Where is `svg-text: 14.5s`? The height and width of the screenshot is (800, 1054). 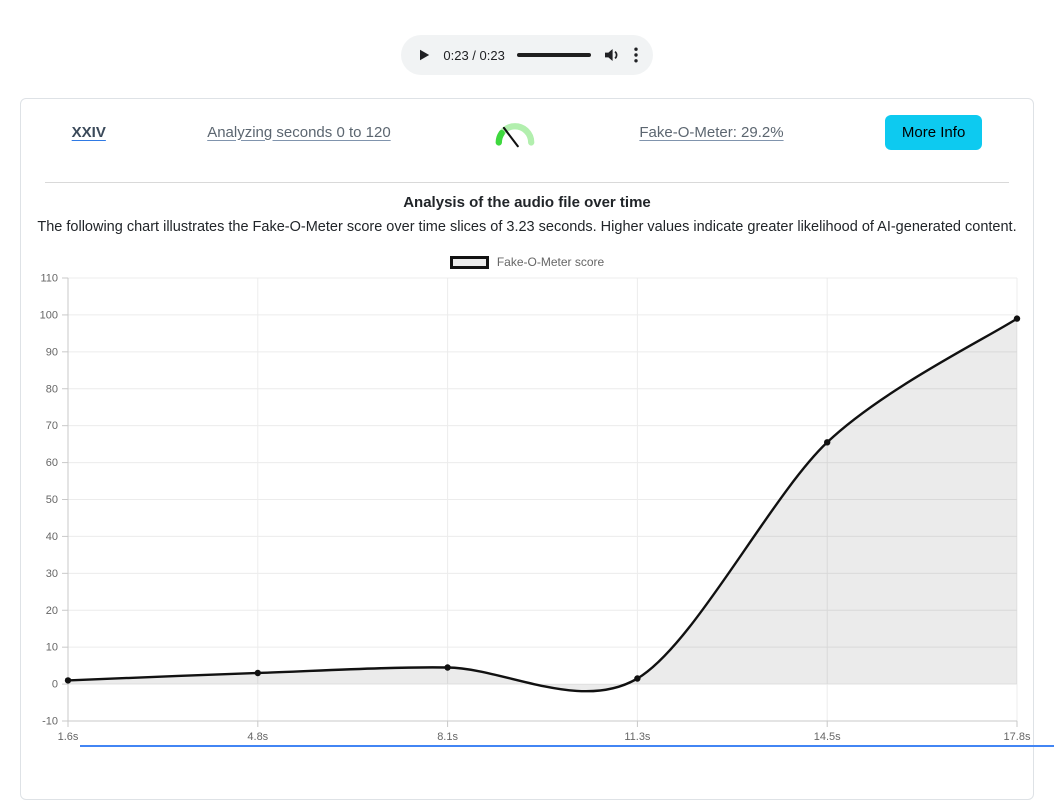
svg-text: 14.5s is located at coordinates (827, 737).